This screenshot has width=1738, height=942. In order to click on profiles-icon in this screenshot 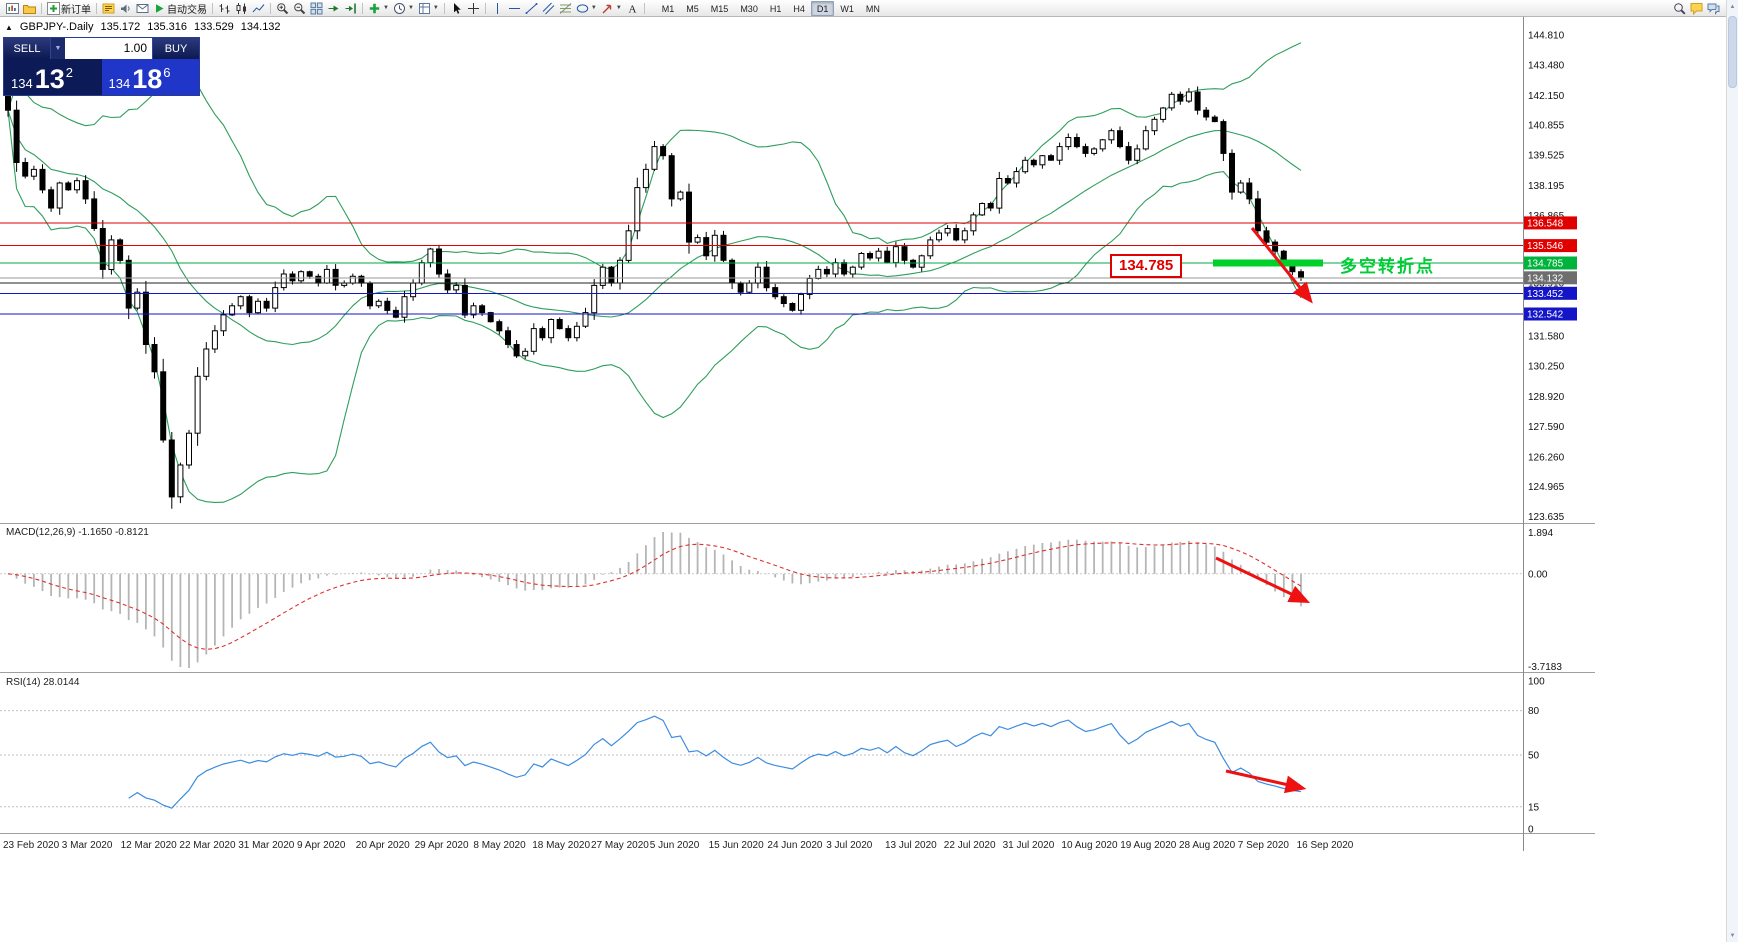, I will do `click(29, 8)`.